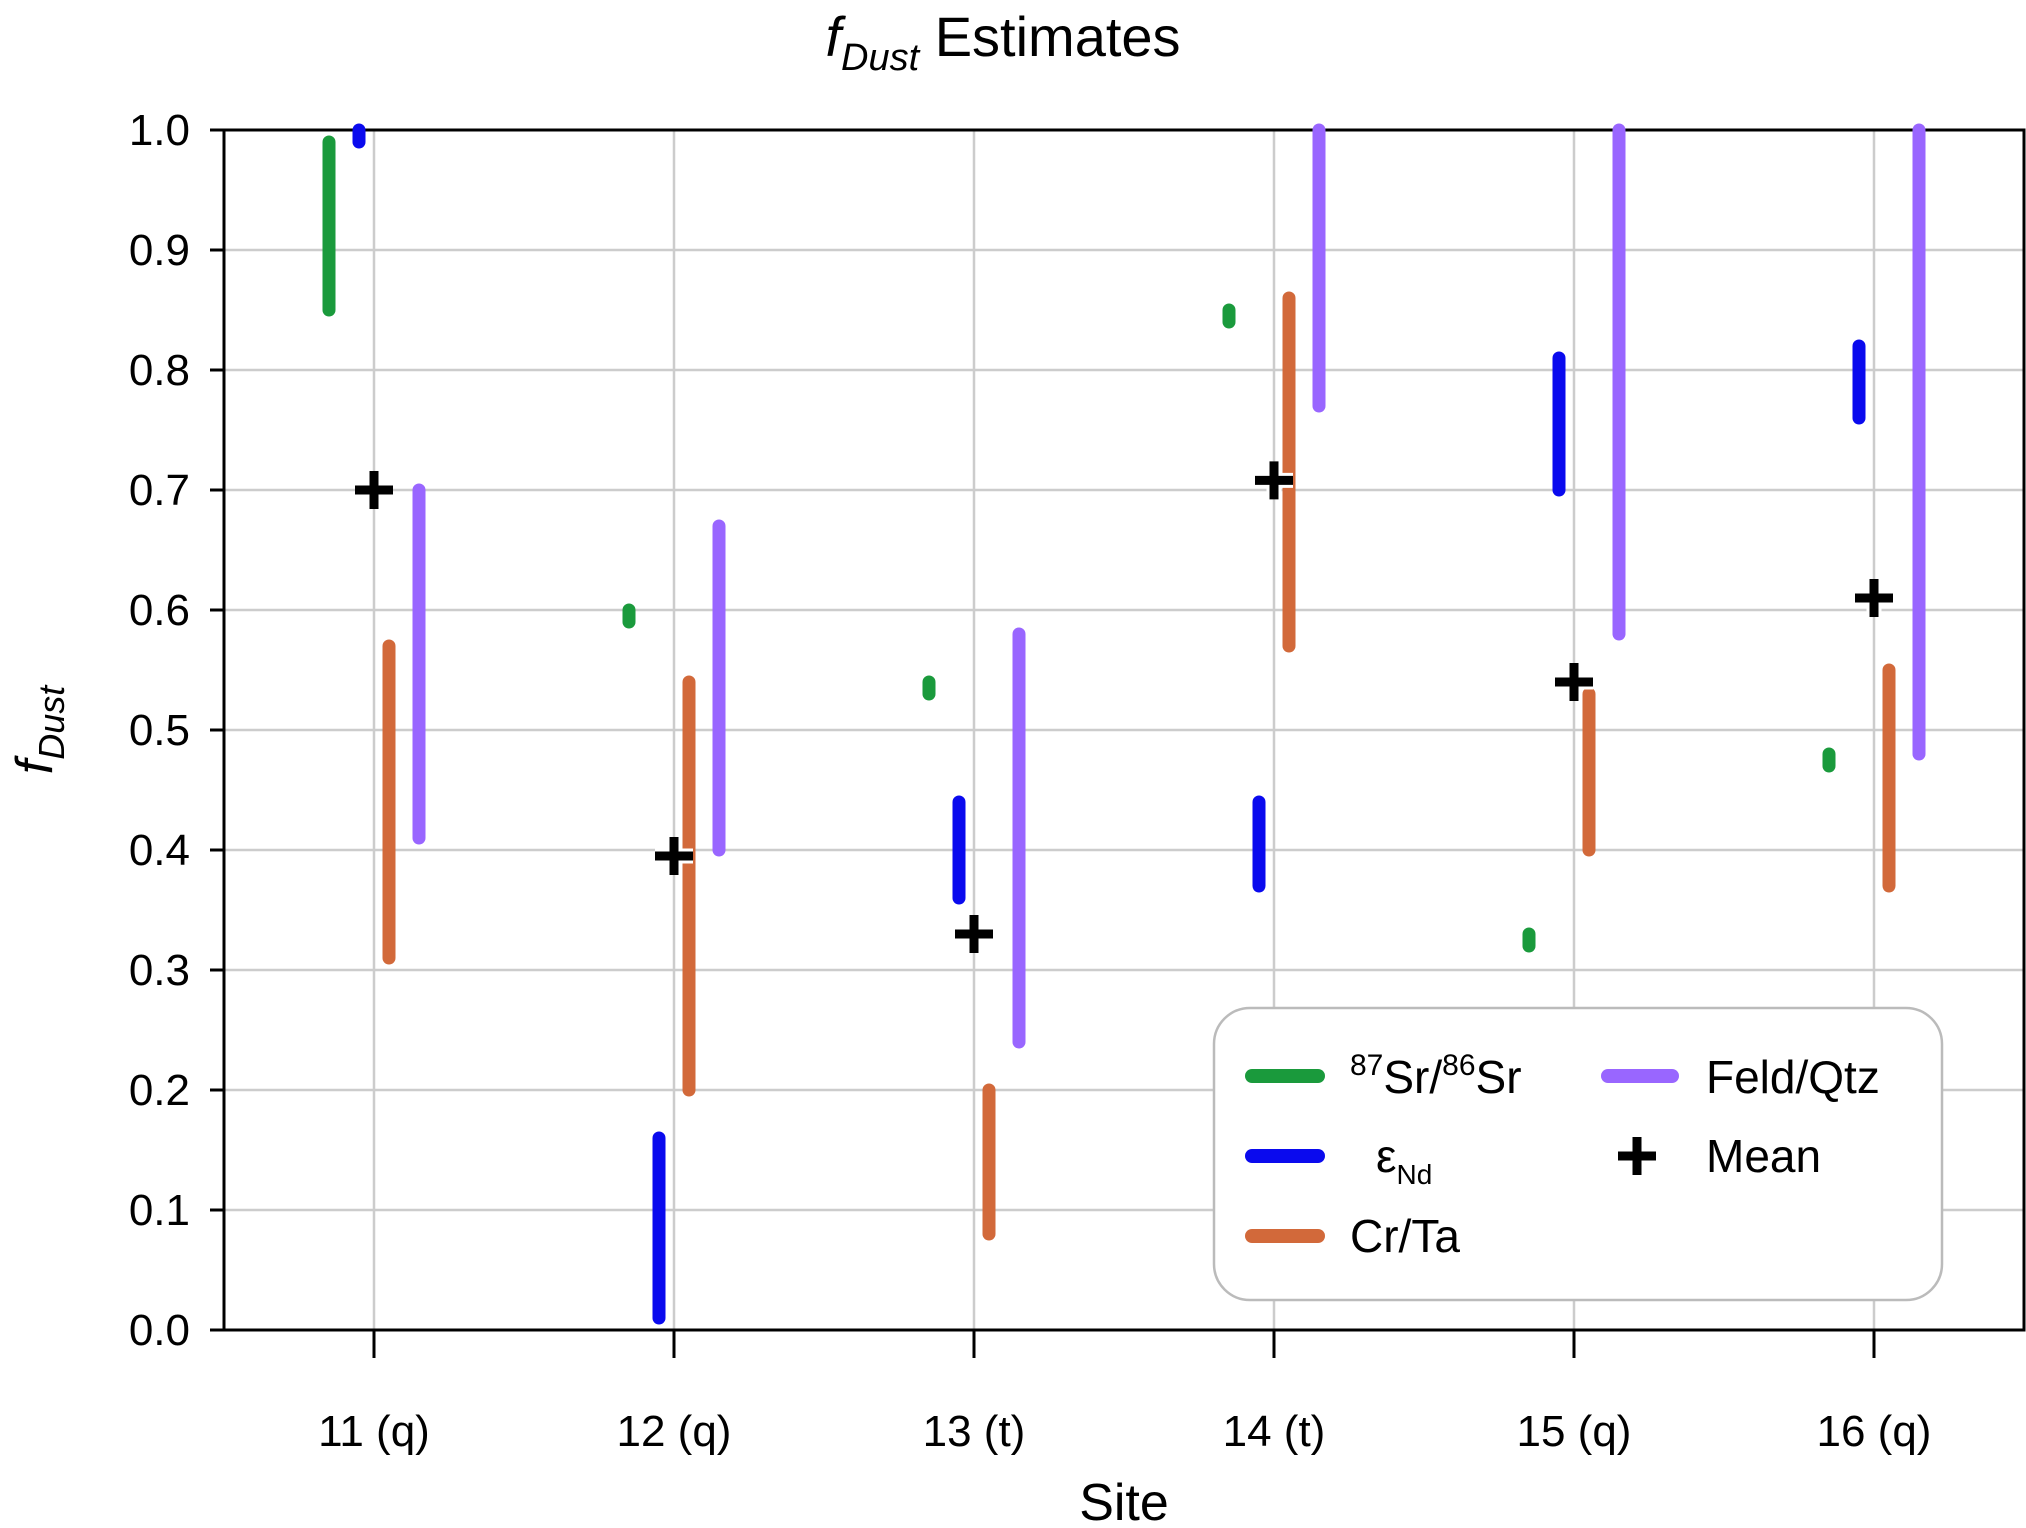 The width and height of the screenshot is (2026, 1528). Describe the element at coordinates (674, 1431) in the screenshot. I see `x-tick-label: 12 (q)` at that location.